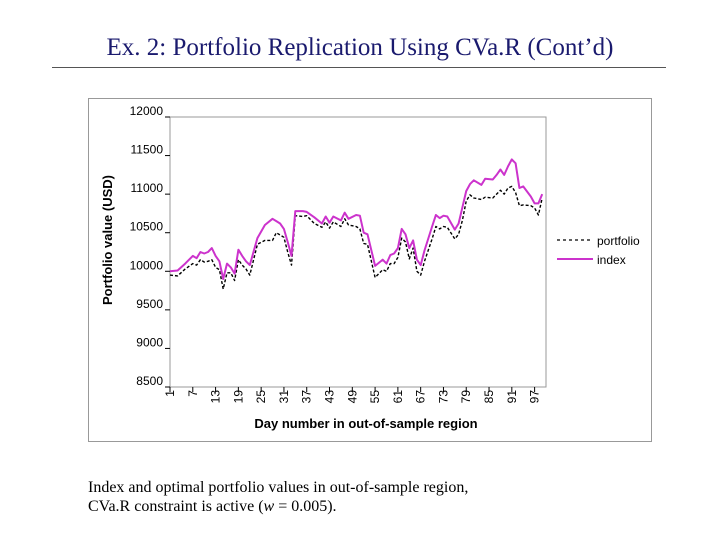 This screenshot has height=540, width=720. What do you see at coordinates (421, 397) in the screenshot?
I see `x-tick-label: 67` at bounding box center [421, 397].